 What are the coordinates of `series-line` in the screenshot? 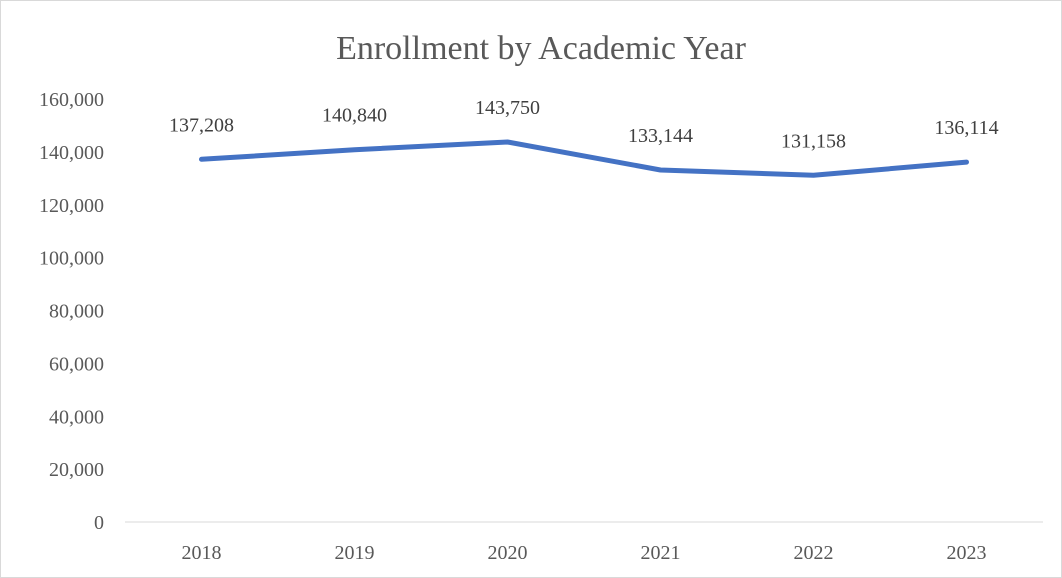 It's located at (584, 158).